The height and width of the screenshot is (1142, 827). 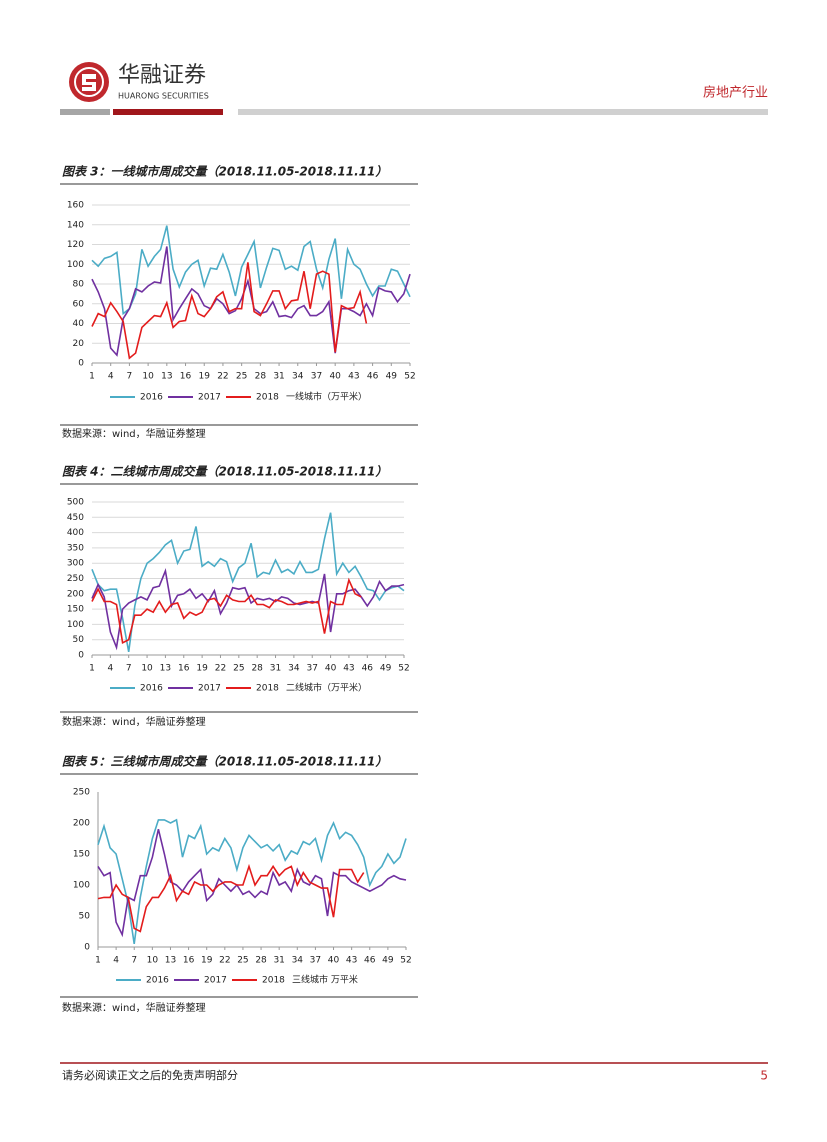 I want to click on chart-title: 图表 3：一线城市周成交量（2018.11.05-2018.11.11）, so click(x=224, y=172).